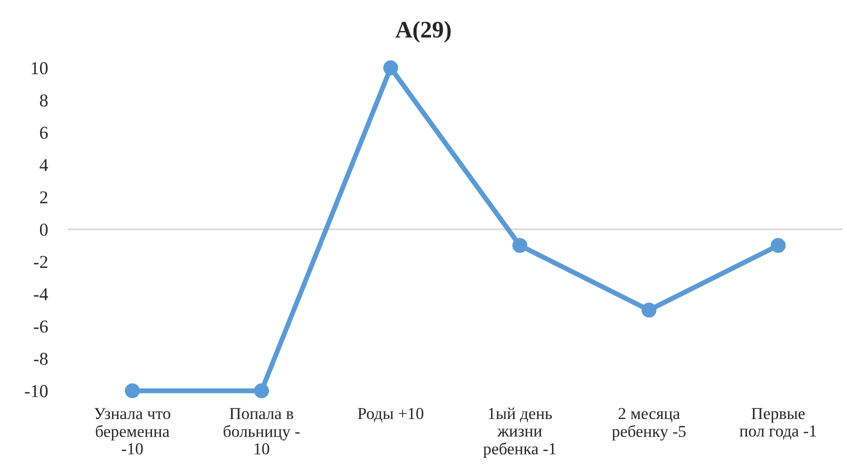 This screenshot has width=847, height=468. Describe the element at coordinates (778, 424) in the screenshot. I see `x-tick-label: Первые пол года -1` at that location.